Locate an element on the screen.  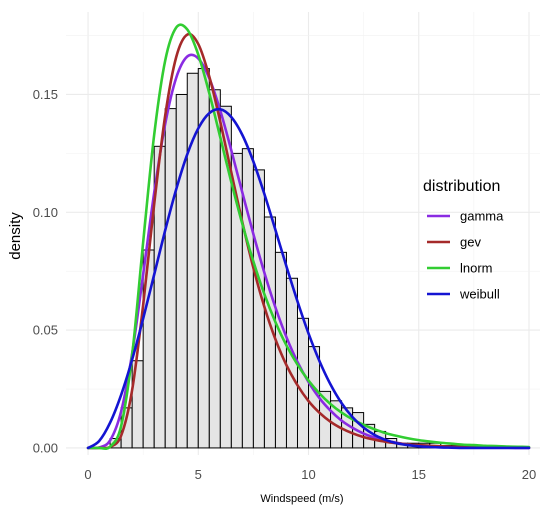
legend-item-gev: gev is located at coordinates (454, 242).